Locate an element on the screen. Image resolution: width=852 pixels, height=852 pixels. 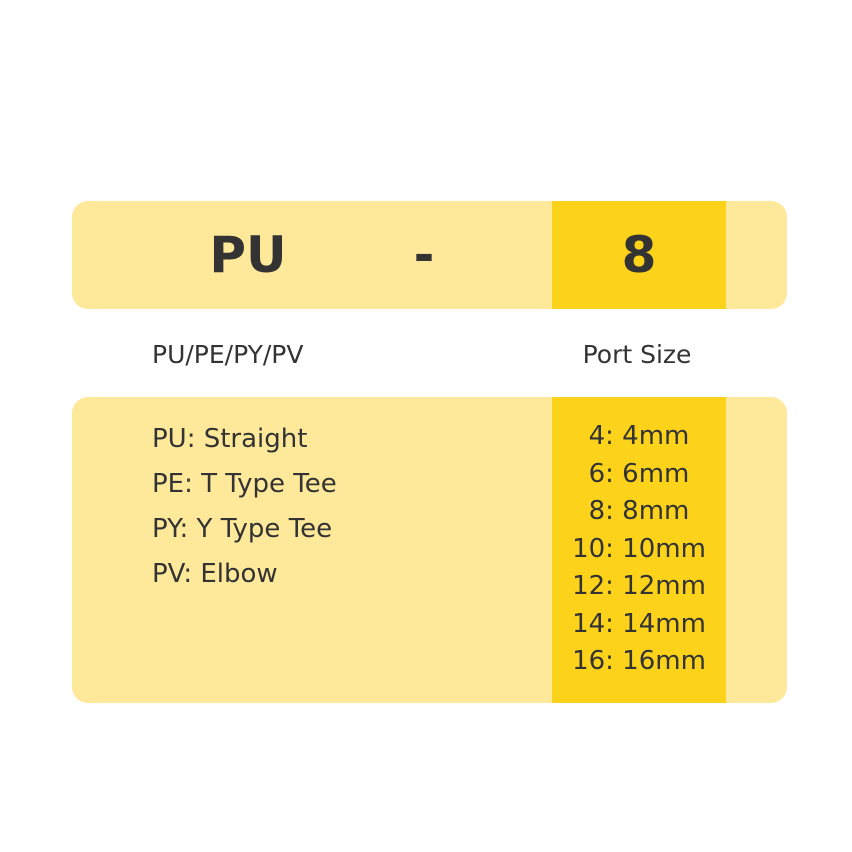
type-item: PV: Elbow is located at coordinates (215, 574).